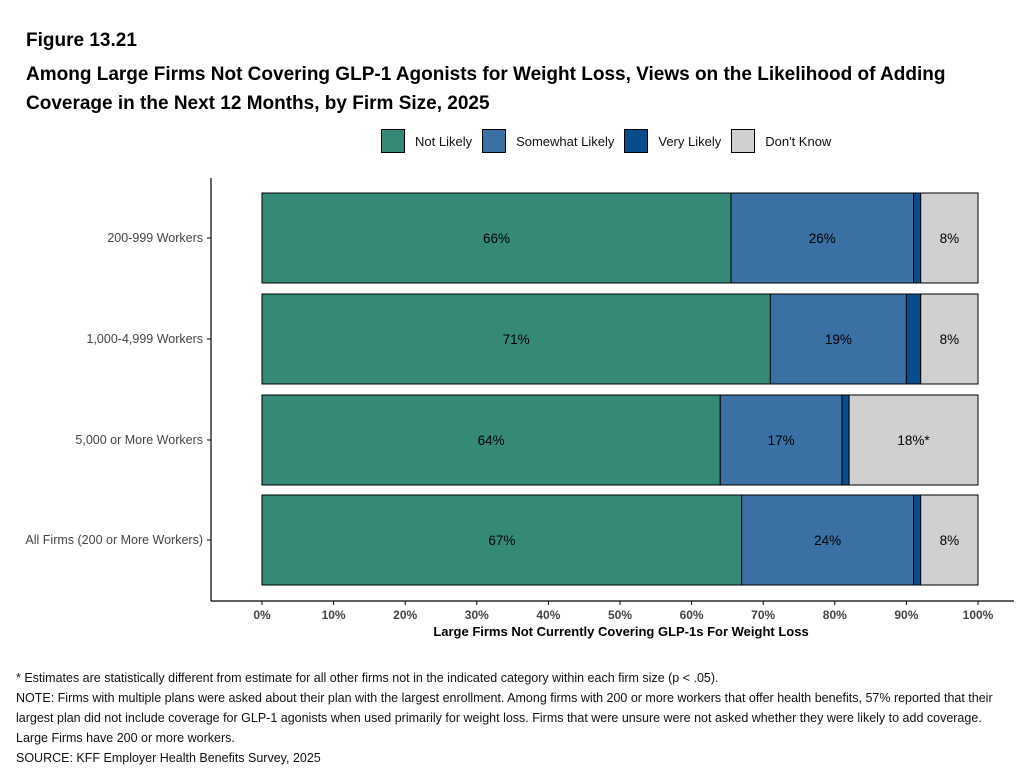 The height and width of the screenshot is (770, 1023). What do you see at coordinates (565, 141) in the screenshot?
I see `legend-label: Somewhat Likely` at bounding box center [565, 141].